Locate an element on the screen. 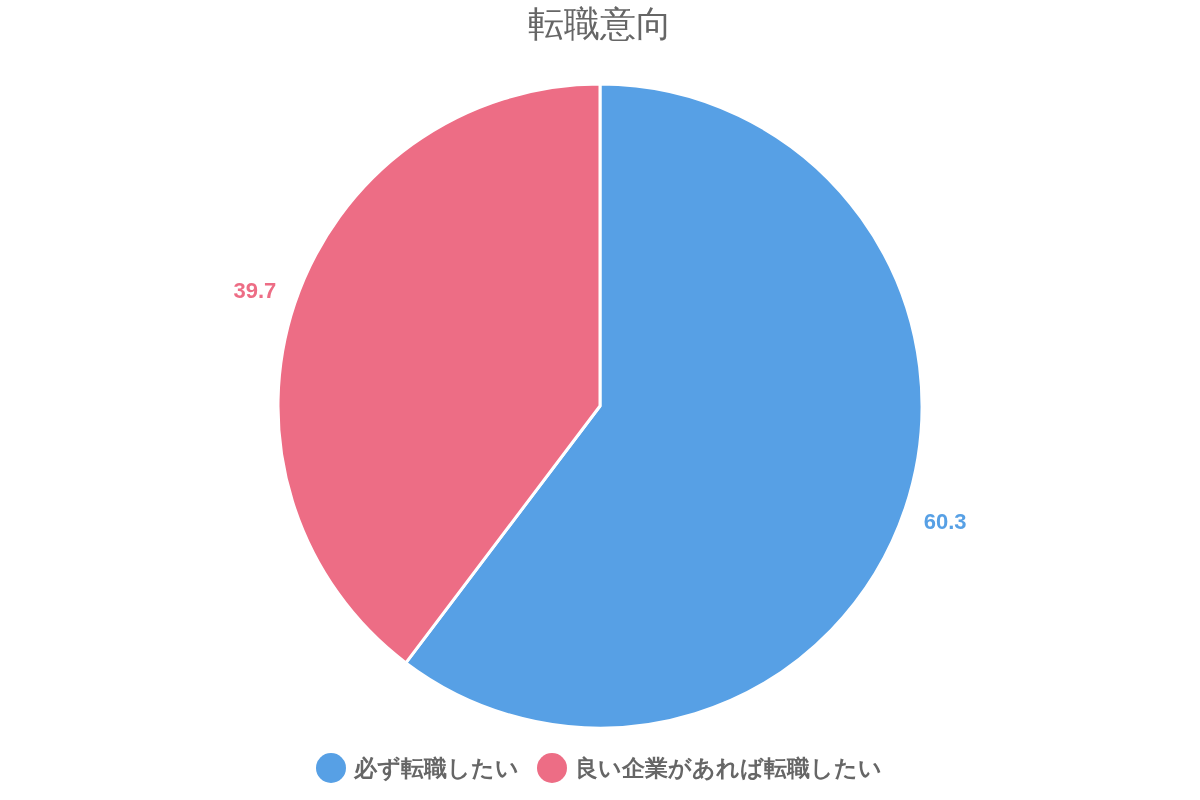 This screenshot has height=800, width=1200. legend-label: 良い企業があれば転職したい is located at coordinates (728, 768).